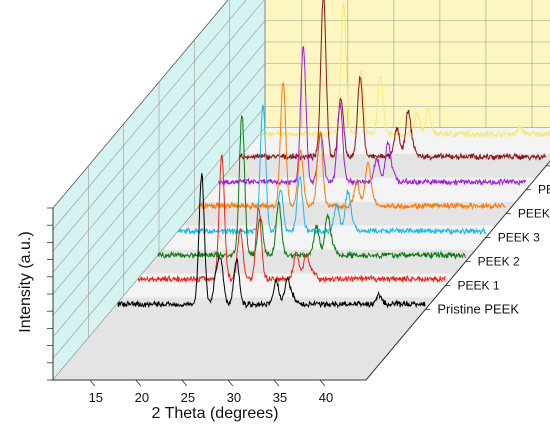 The height and width of the screenshot is (436, 550). Describe the element at coordinates (478, 308) in the screenshot. I see `series-label-0: Pristine PEEK` at that location.